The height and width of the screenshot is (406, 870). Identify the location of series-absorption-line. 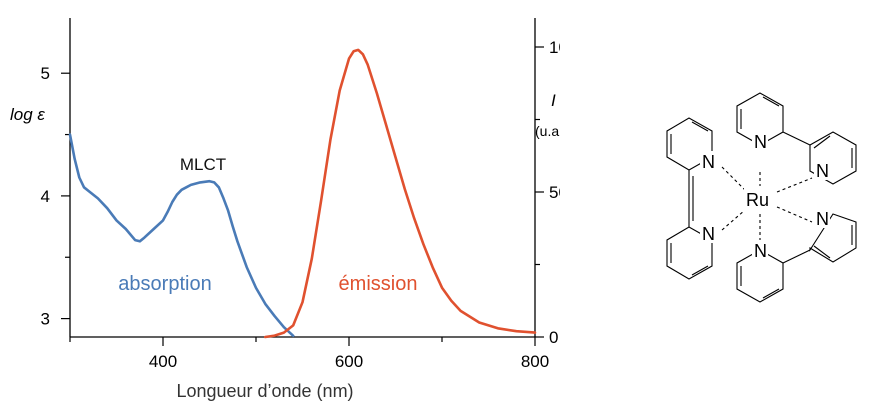
(181, 235).